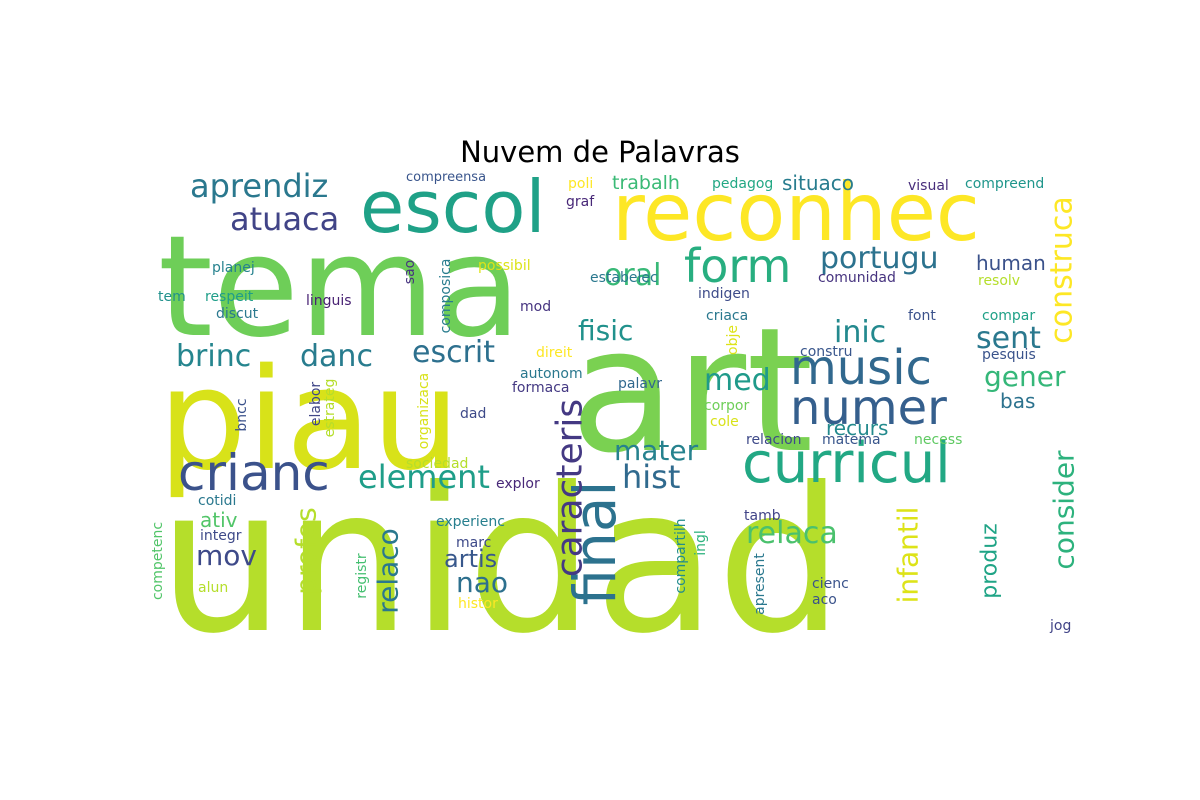 This screenshot has width=1200, height=800. What do you see at coordinates (624, 278) in the screenshot?
I see `word-estabelec: estabelec` at bounding box center [624, 278].